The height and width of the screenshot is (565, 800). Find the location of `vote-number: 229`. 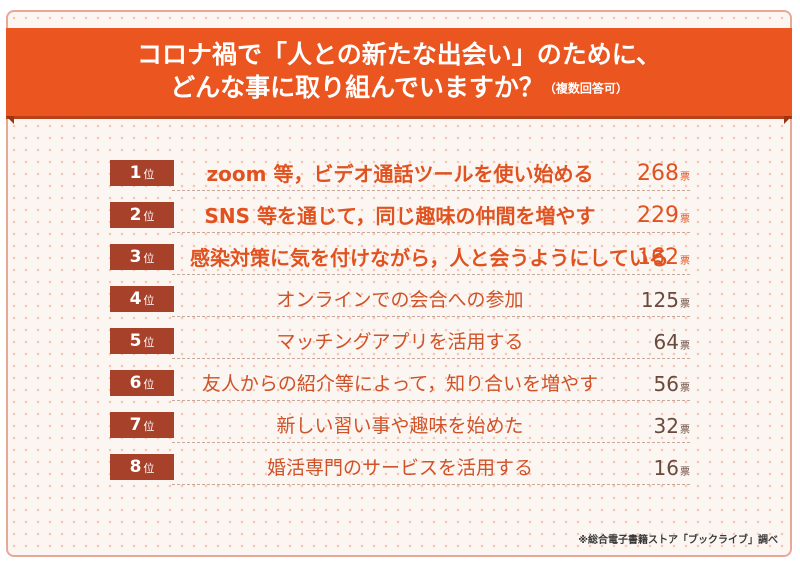

vote-number: 229 is located at coordinates (658, 215).